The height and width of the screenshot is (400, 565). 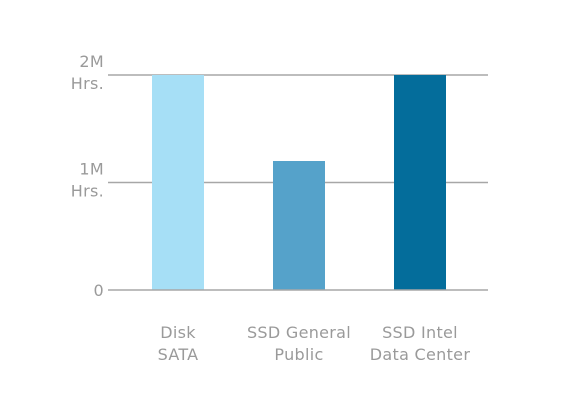 What do you see at coordinates (87, 180) in the screenshot?
I see `y-tick-label-1: 1M Hrs.` at bounding box center [87, 180].